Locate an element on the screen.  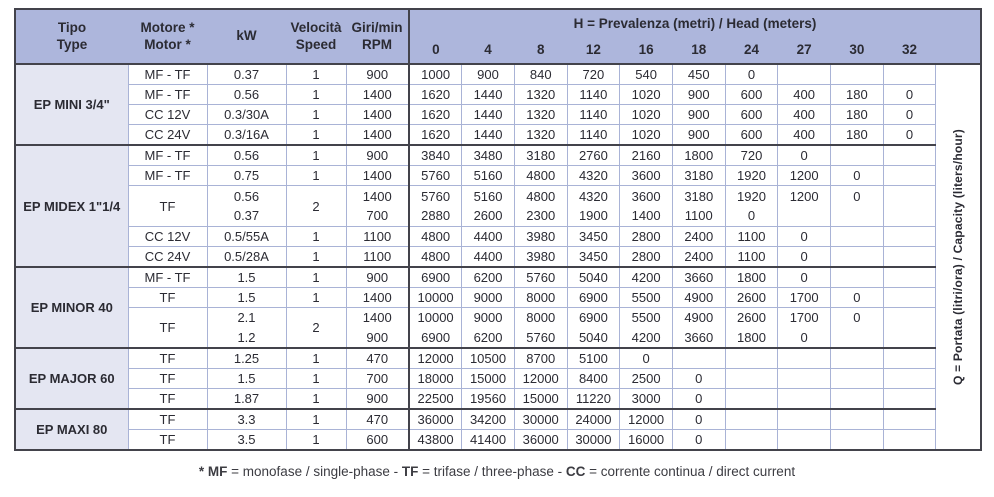
rpm-cell: 900 is located at coordinates (378, 276).